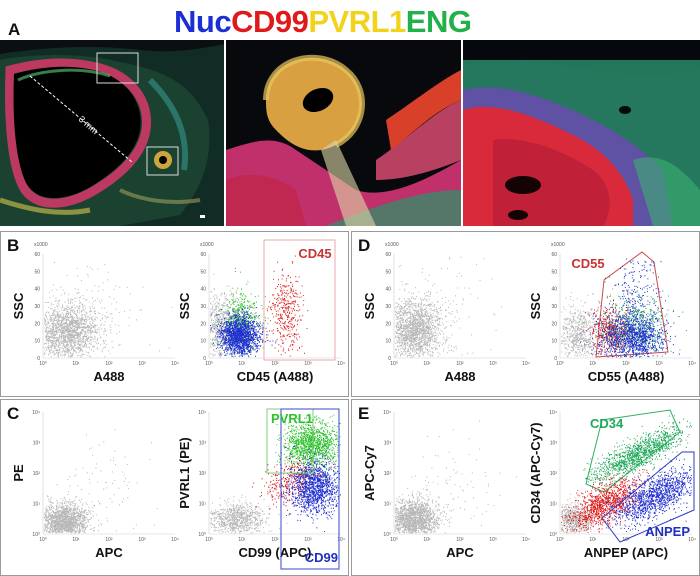 The height and width of the screenshot is (576, 700). What do you see at coordinates (364, 245) in the screenshot?
I see `panel-letter-d: D` at bounding box center [364, 245].